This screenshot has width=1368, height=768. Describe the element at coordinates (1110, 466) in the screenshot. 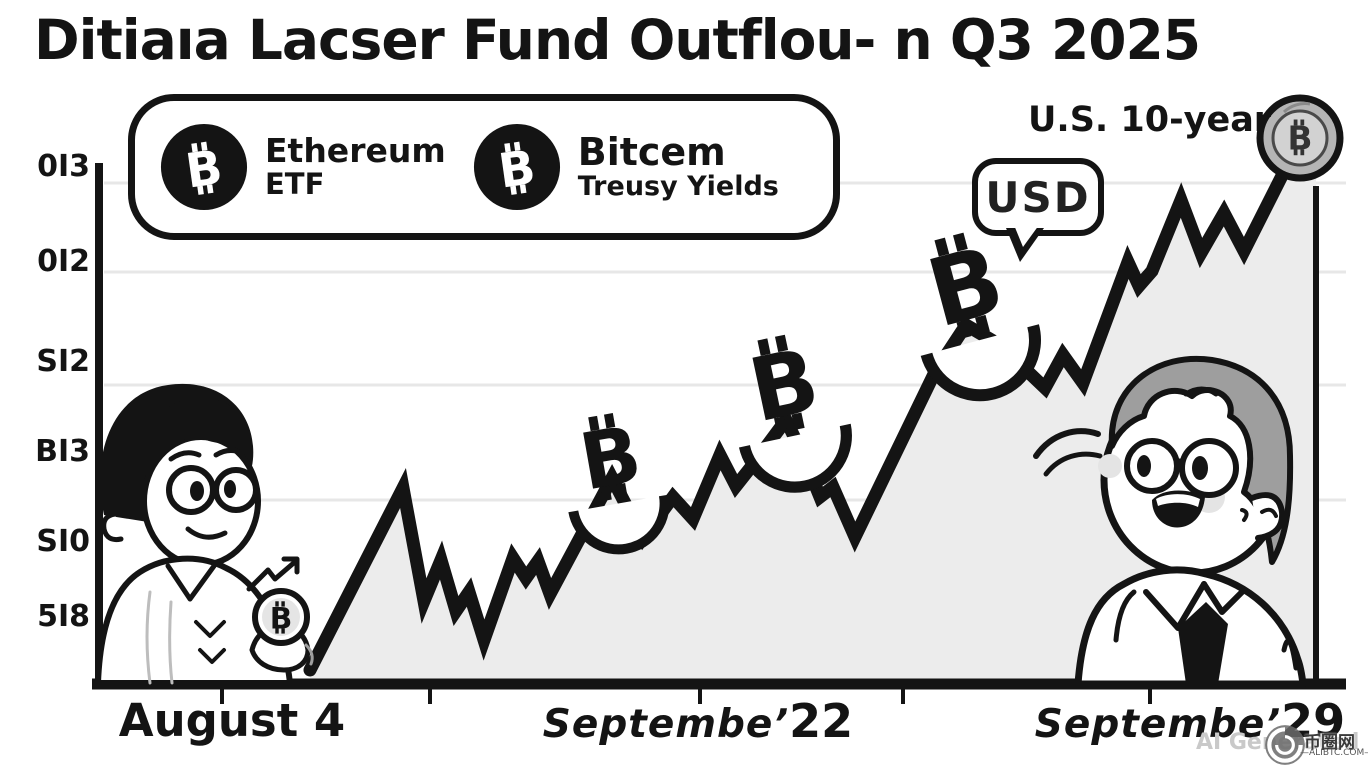

I see `blush` at that location.